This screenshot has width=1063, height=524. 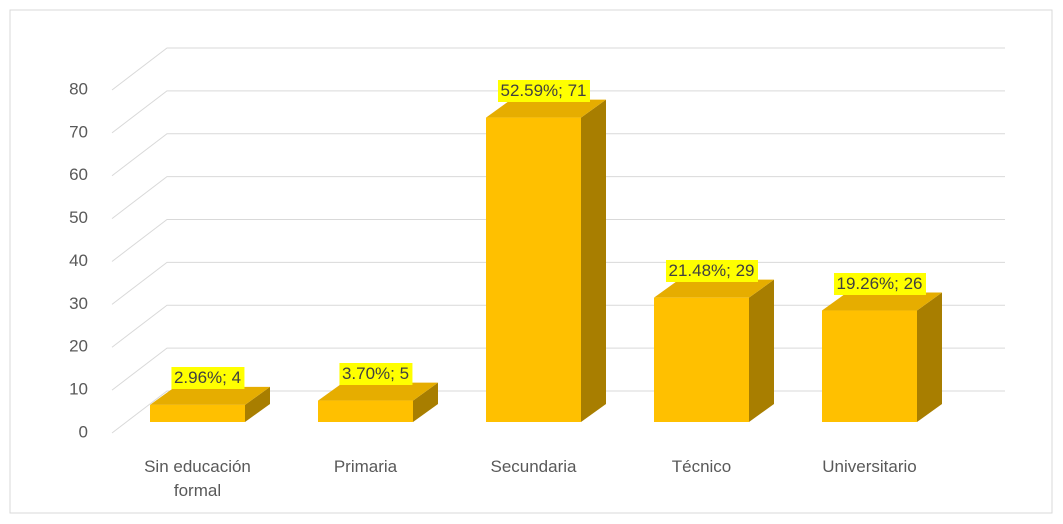 What do you see at coordinates (869, 466) in the screenshot?
I see `x-tick-label: Universitario` at bounding box center [869, 466].